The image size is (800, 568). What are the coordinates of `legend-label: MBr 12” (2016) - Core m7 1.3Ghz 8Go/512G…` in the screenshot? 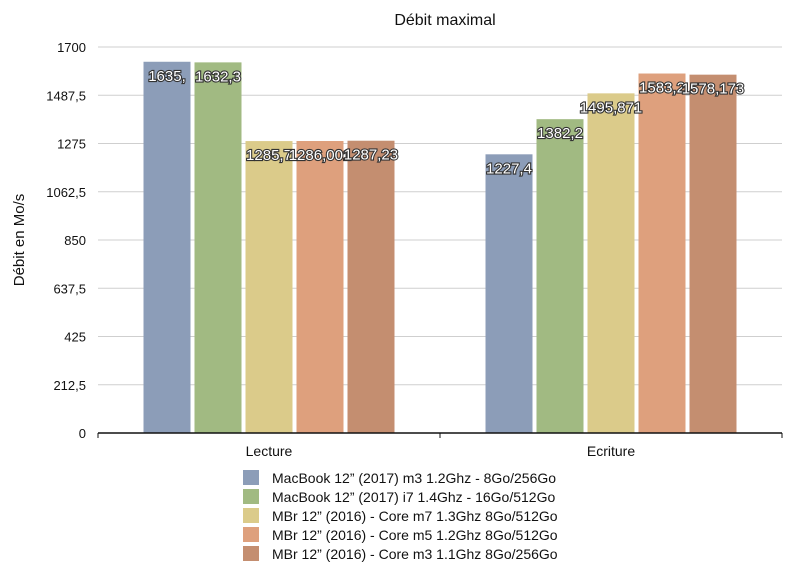 It's located at (415, 516).